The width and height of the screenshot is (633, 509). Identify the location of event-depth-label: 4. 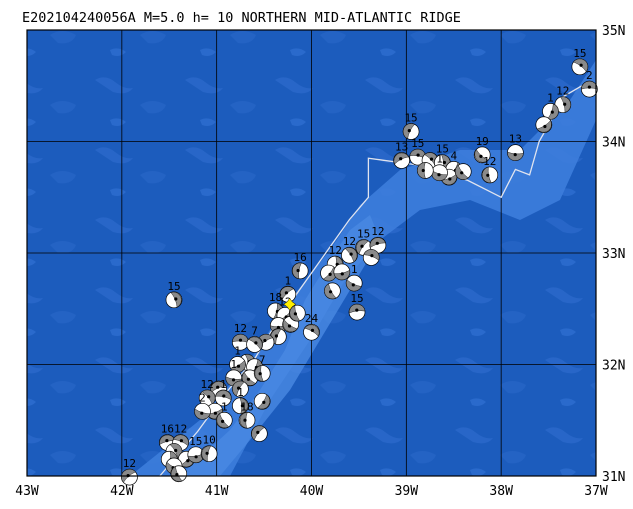
(453, 155).